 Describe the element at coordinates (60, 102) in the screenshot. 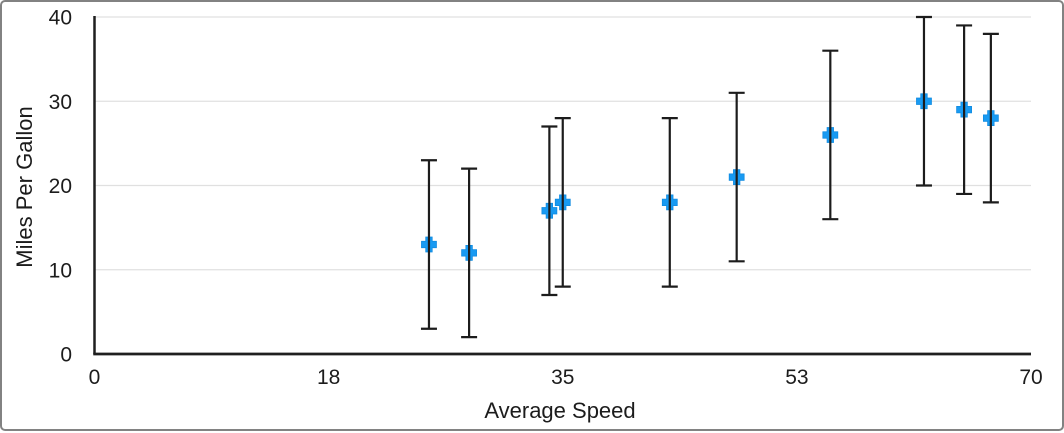

I see `y-tick-label-30: 30` at that location.